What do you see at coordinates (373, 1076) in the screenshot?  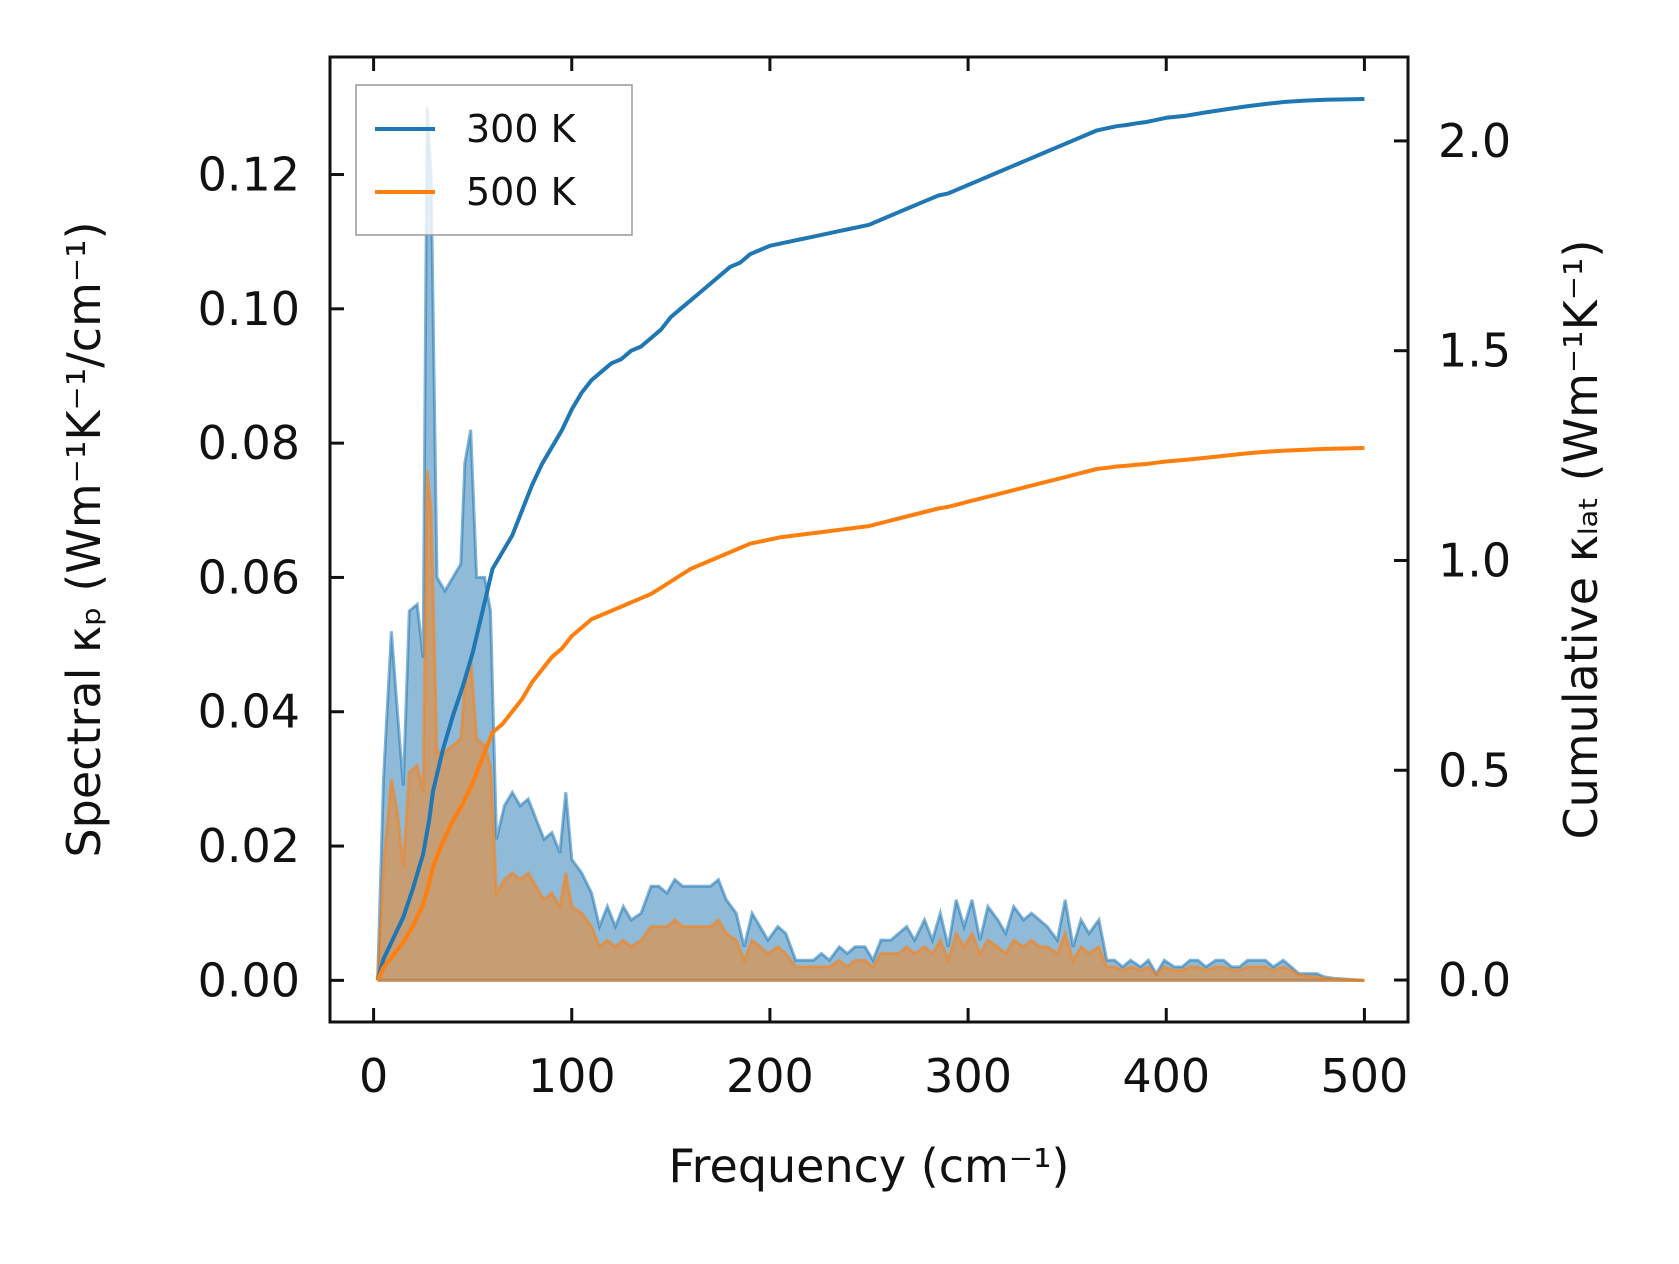 I see `x-tick-label-0: 0` at bounding box center [373, 1076].